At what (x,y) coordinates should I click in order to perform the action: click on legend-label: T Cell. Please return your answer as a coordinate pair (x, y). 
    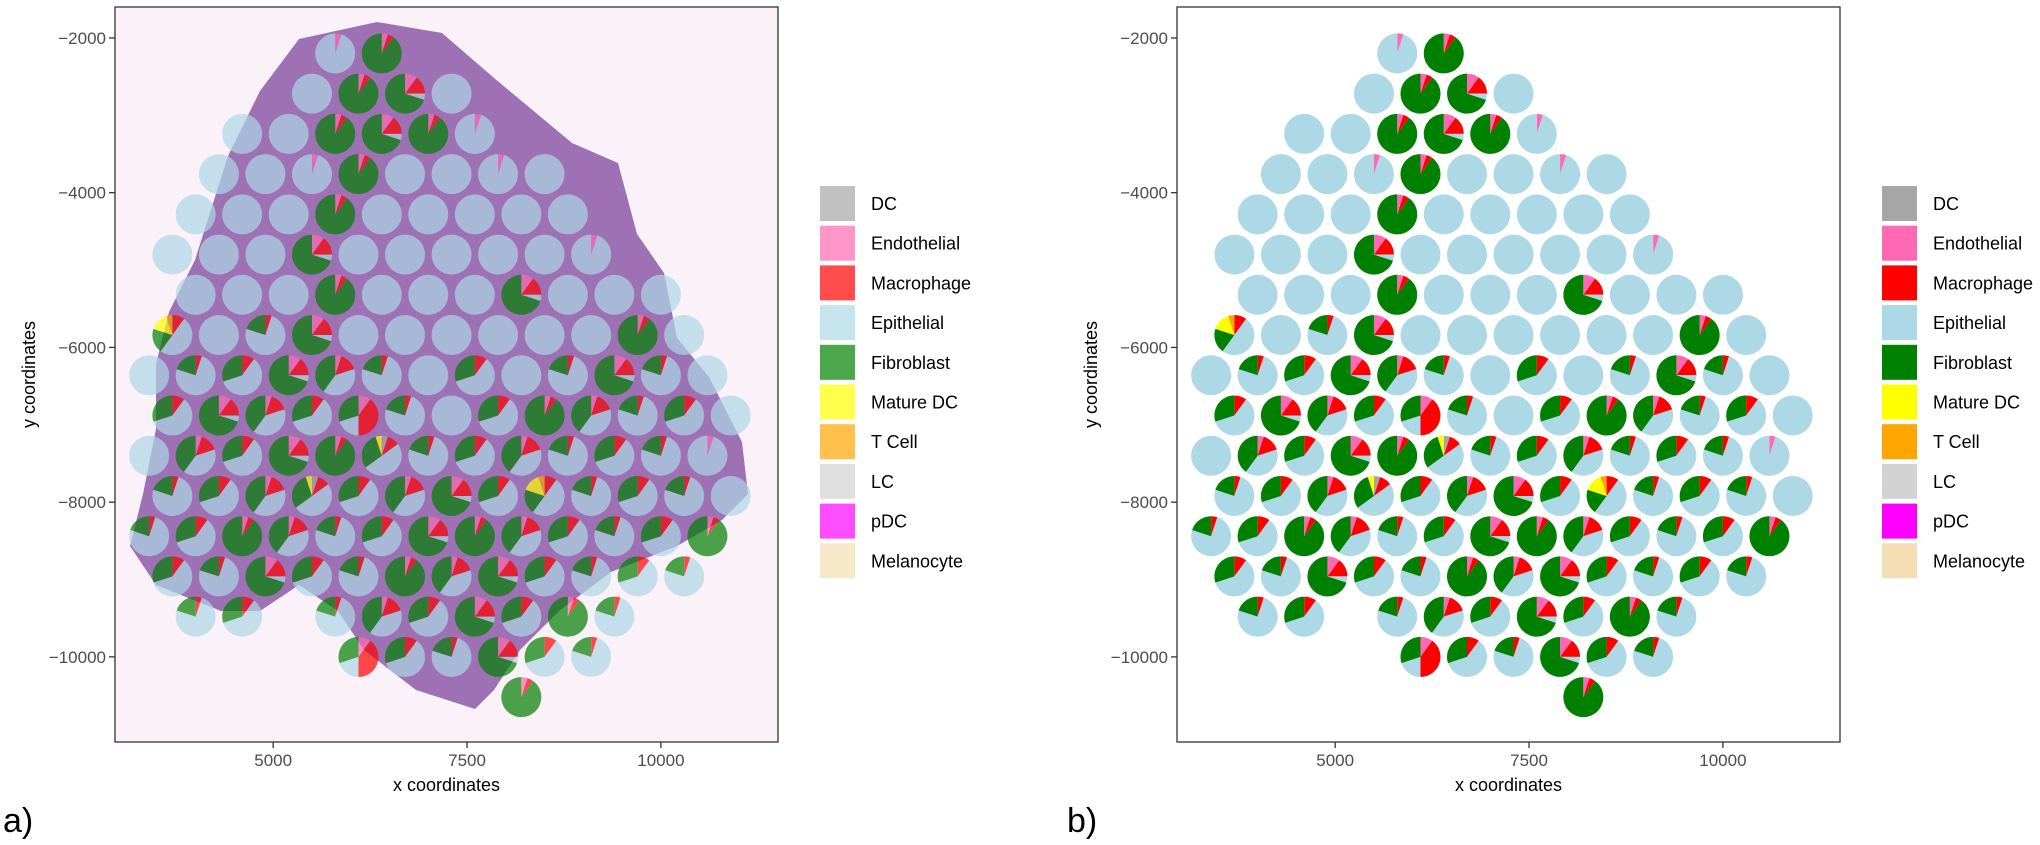
    Looking at the image, I should click on (1956, 442).